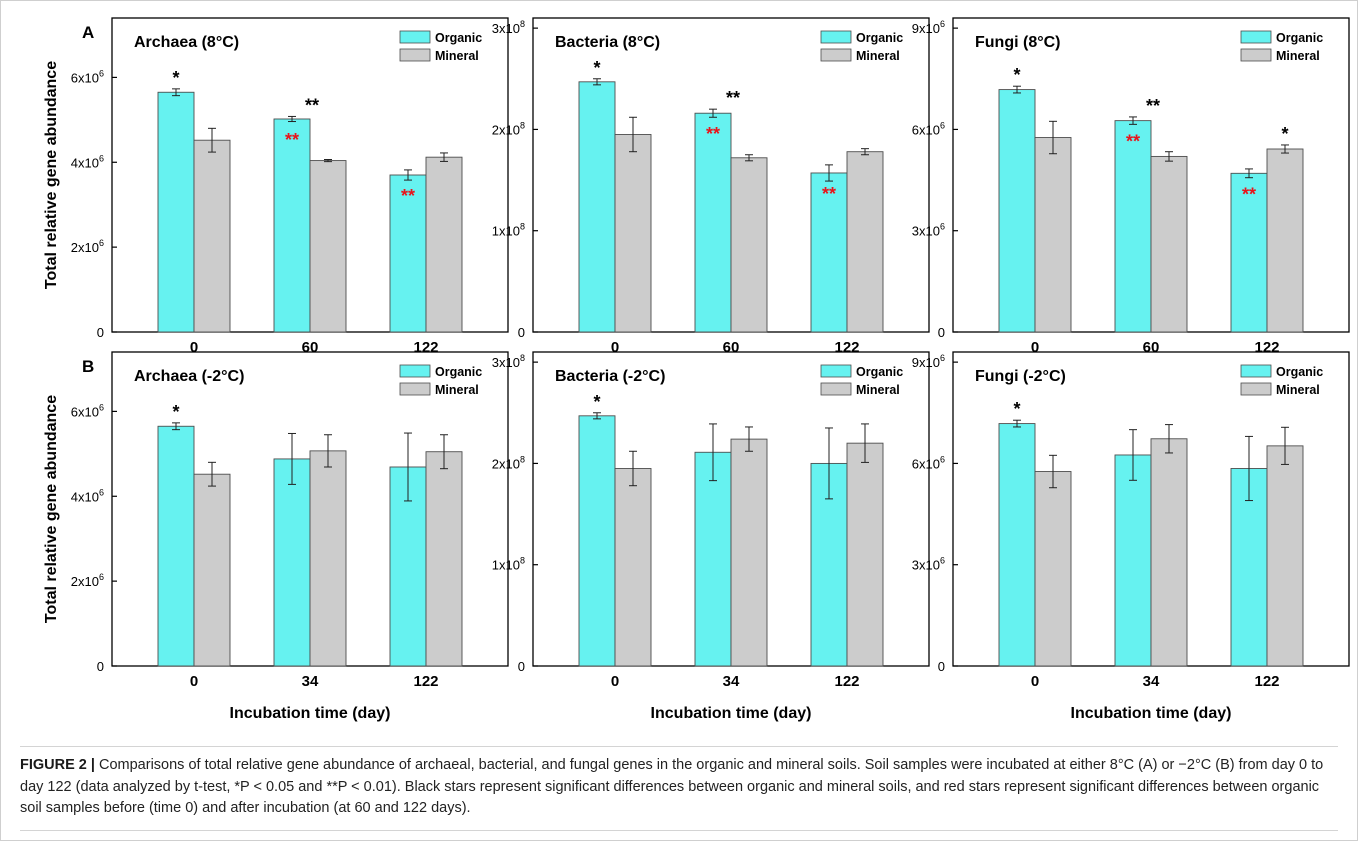 The height and width of the screenshot is (841, 1358). Describe the element at coordinates (186, 42) in the screenshot. I see `chart-title: Archaea (8°C)` at that location.